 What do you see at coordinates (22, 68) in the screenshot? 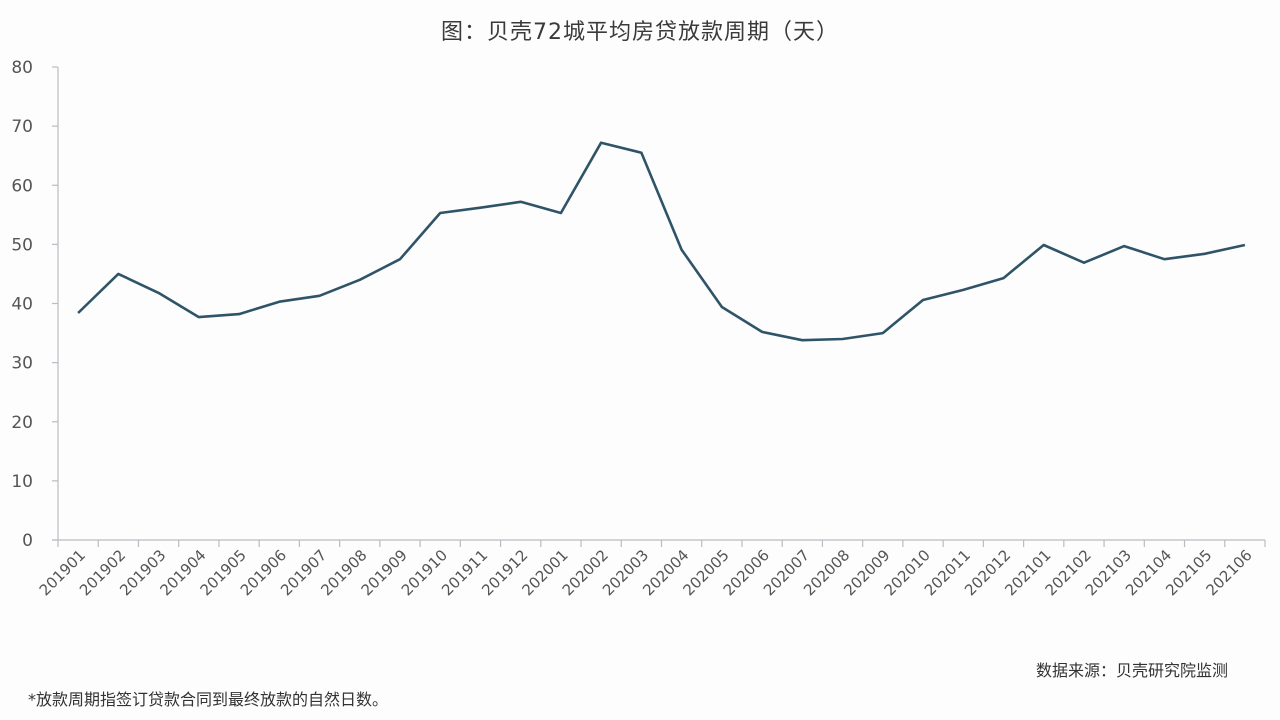
I see `y-tick-label: 80` at bounding box center [22, 68].